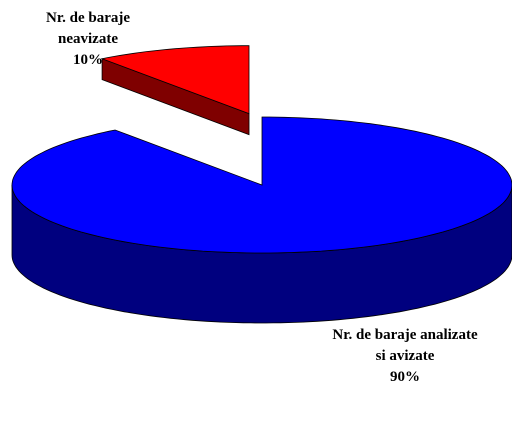 The width and height of the screenshot is (512, 421). I want to click on slice-label: Nr. de baraje neavizate 10%, so click(88, 39).